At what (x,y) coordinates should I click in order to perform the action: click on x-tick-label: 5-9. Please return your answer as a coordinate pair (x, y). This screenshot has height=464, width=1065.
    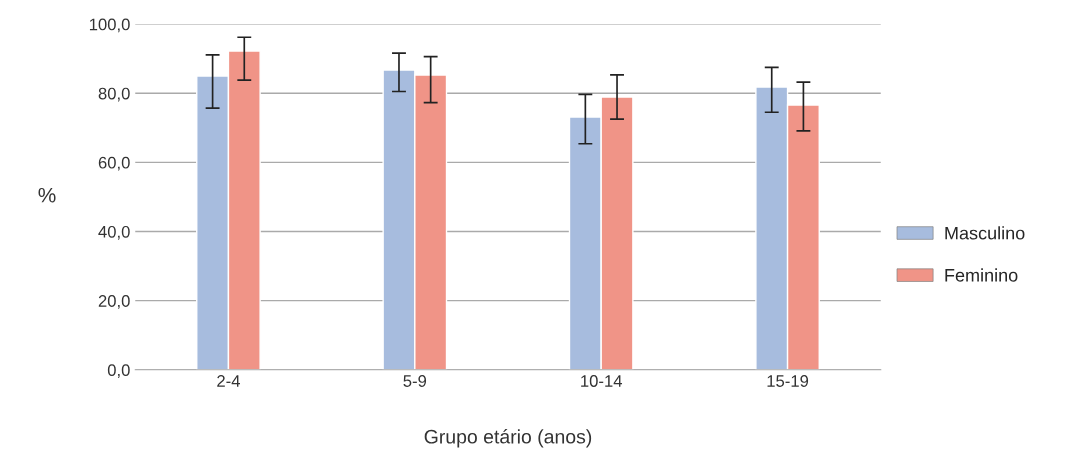
    Looking at the image, I should click on (415, 381).